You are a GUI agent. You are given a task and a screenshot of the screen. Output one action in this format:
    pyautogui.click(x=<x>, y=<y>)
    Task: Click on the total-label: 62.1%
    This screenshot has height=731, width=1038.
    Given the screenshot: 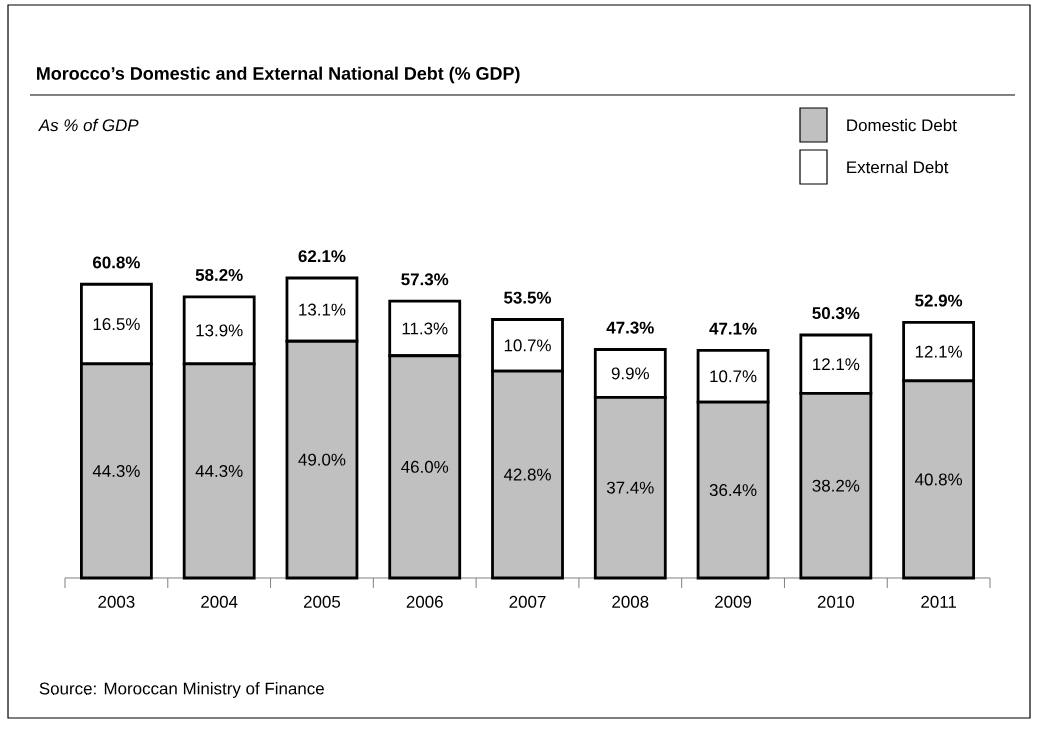 What is the action you would take?
    pyautogui.click(x=322, y=256)
    